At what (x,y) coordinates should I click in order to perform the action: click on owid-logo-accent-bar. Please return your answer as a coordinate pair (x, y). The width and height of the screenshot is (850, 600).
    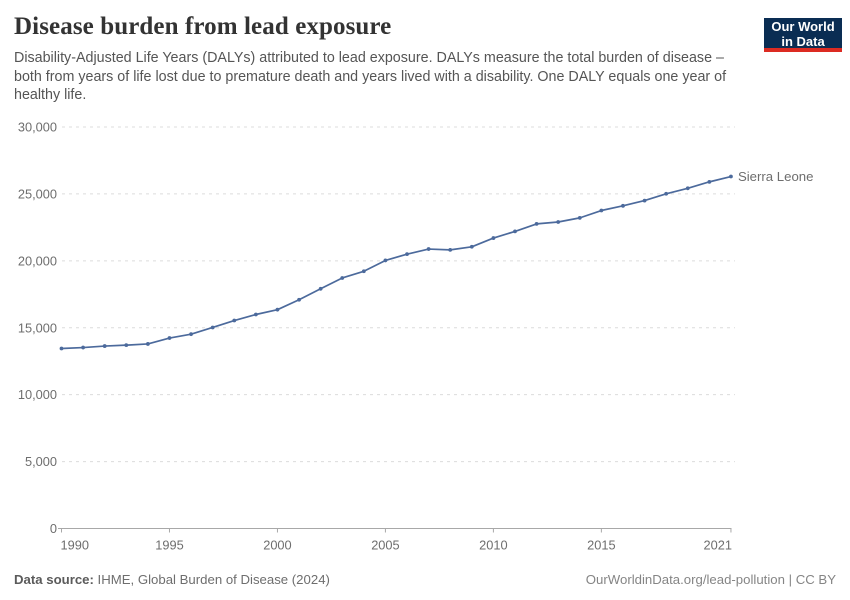
    Looking at the image, I should click on (803, 50).